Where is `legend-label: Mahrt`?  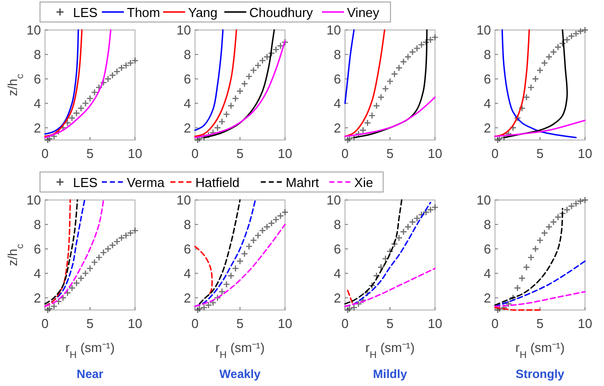 legend-label: Mahrt is located at coordinates (303, 182).